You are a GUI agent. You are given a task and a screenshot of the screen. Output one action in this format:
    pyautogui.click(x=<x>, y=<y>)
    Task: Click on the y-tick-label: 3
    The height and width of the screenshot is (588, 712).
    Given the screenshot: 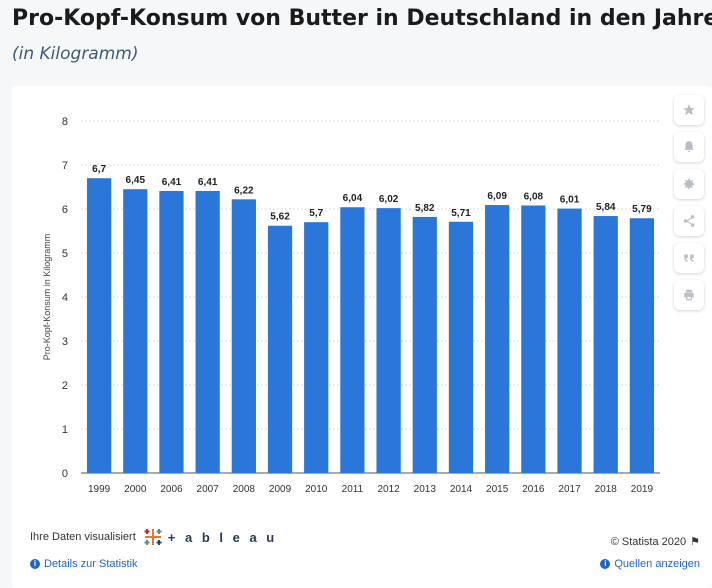 What is the action you would take?
    pyautogui.click(x=65, y=342)
    